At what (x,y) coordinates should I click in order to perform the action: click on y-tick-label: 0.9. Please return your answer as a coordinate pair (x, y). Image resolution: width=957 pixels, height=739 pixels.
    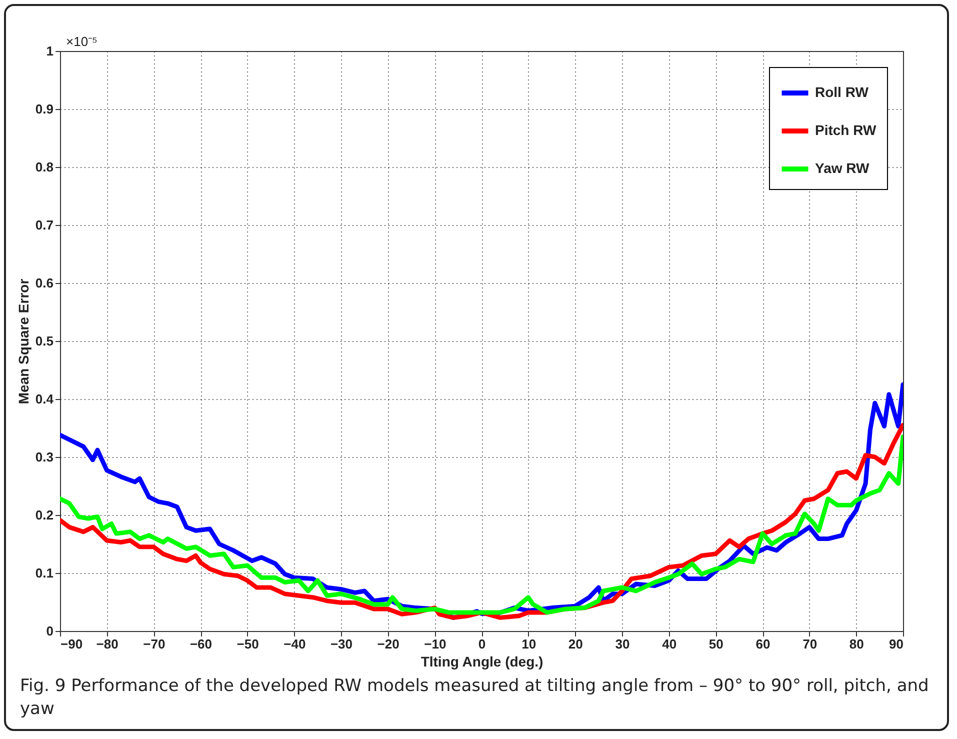
    Looking at the image, I should click on (44, 109).